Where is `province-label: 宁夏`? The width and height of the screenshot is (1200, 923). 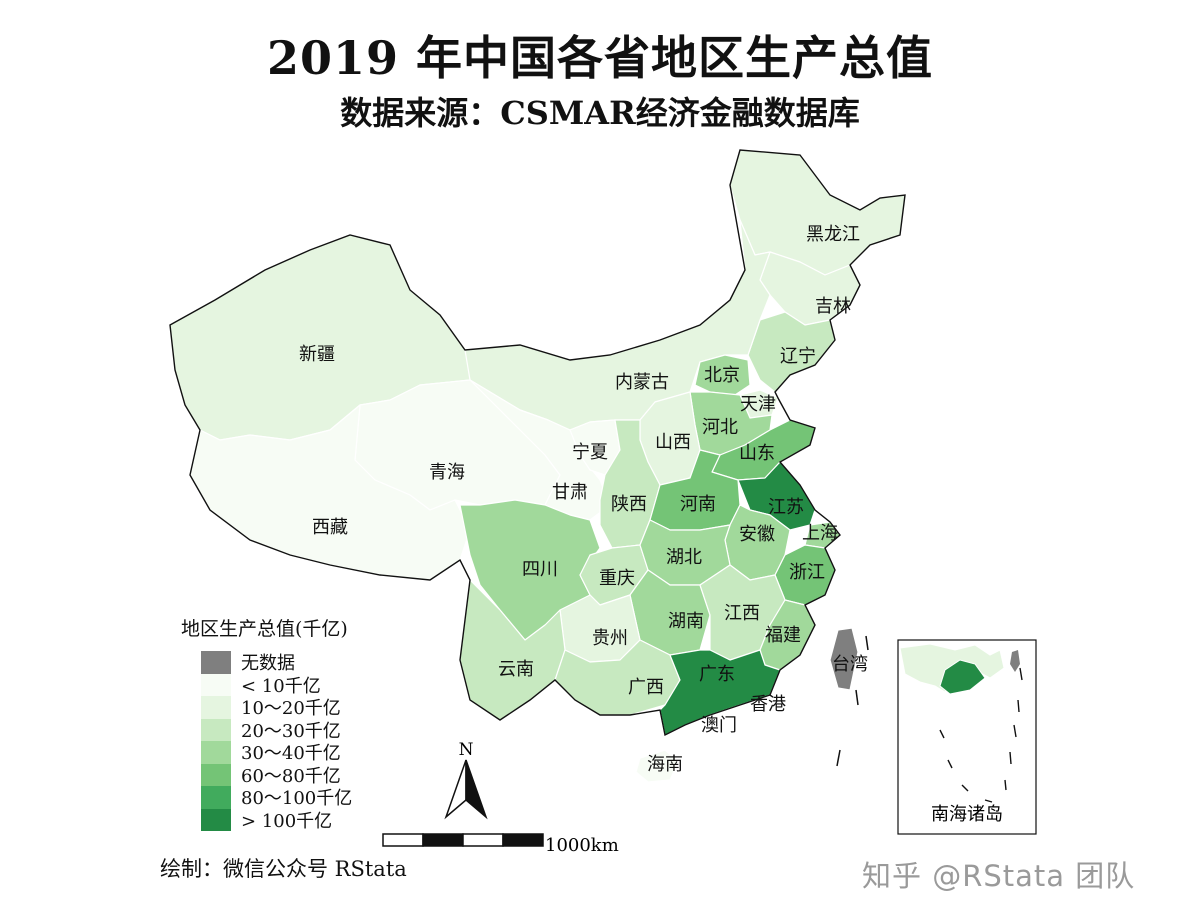 province-label: 宁夏 is located at coordinates (590, 452).